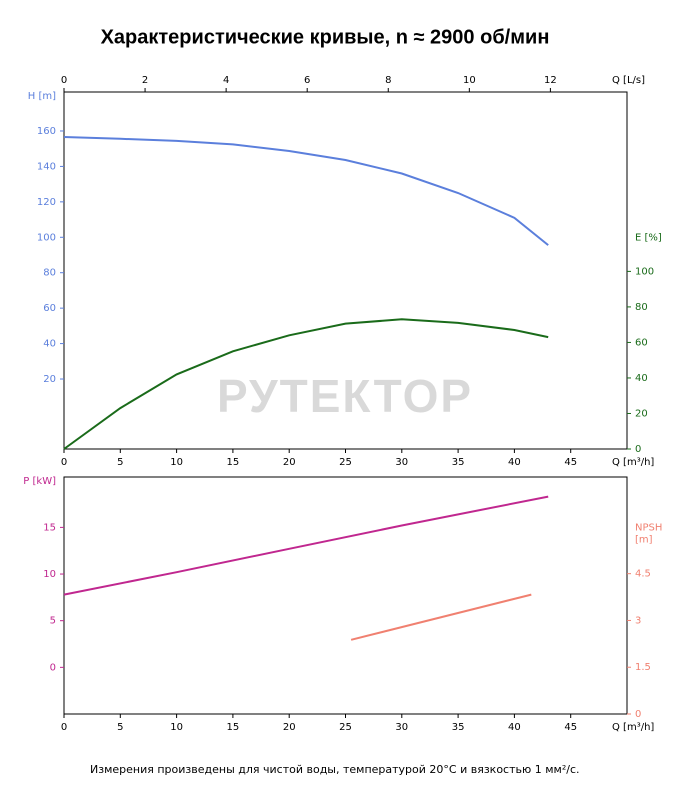 The width and height of the screenshot is (691, 800). I want to click on x2-tick-label: 6, so click(307, 80).